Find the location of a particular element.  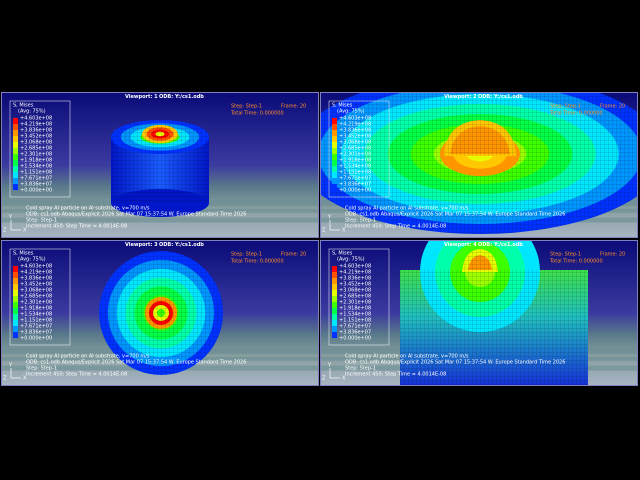

legend-frame is located at coordinates (40, 149).